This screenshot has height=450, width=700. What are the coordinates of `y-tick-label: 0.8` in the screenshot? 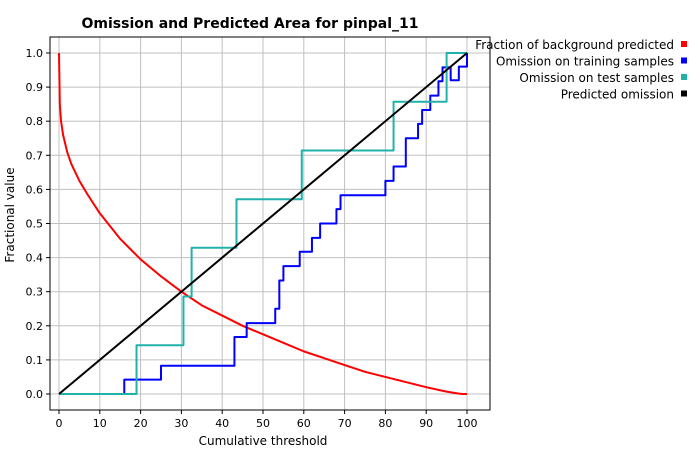 It's located at (35, 121).